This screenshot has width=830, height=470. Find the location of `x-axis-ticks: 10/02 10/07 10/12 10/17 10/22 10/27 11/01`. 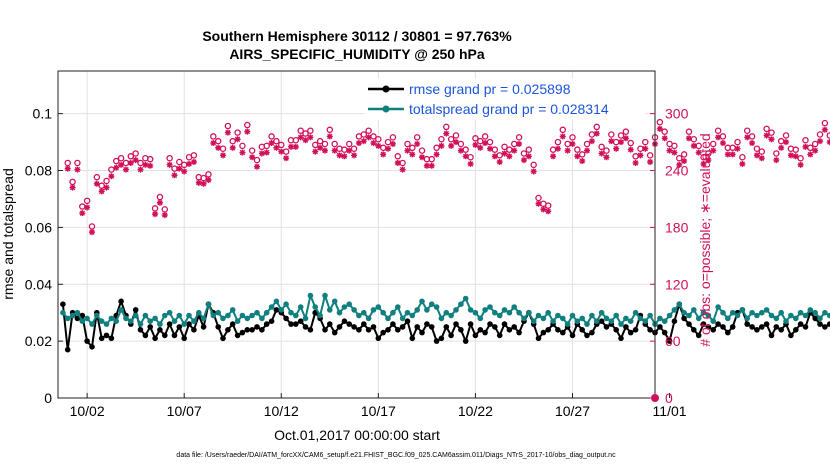

x-axis-ticks: 10/02 10/07 10/12 10/17 10/22 10/27 11/01 is located at coordinates (378, 406).